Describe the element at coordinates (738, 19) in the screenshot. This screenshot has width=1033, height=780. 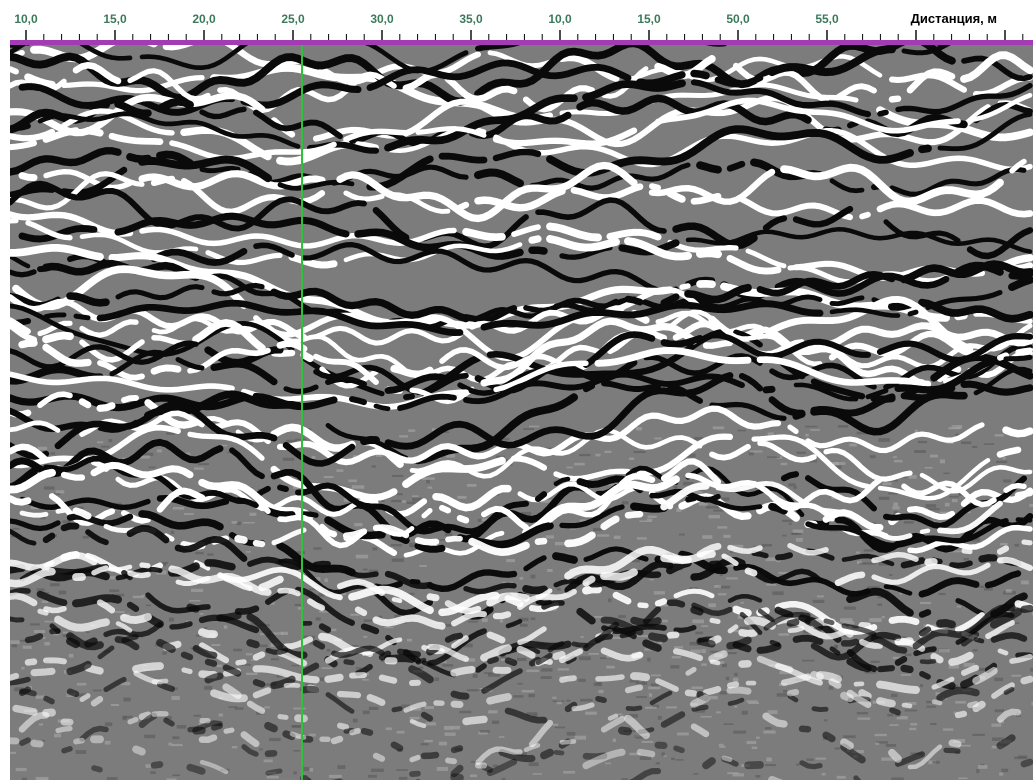
I see `axis-tick-label: 50,0` at that location.